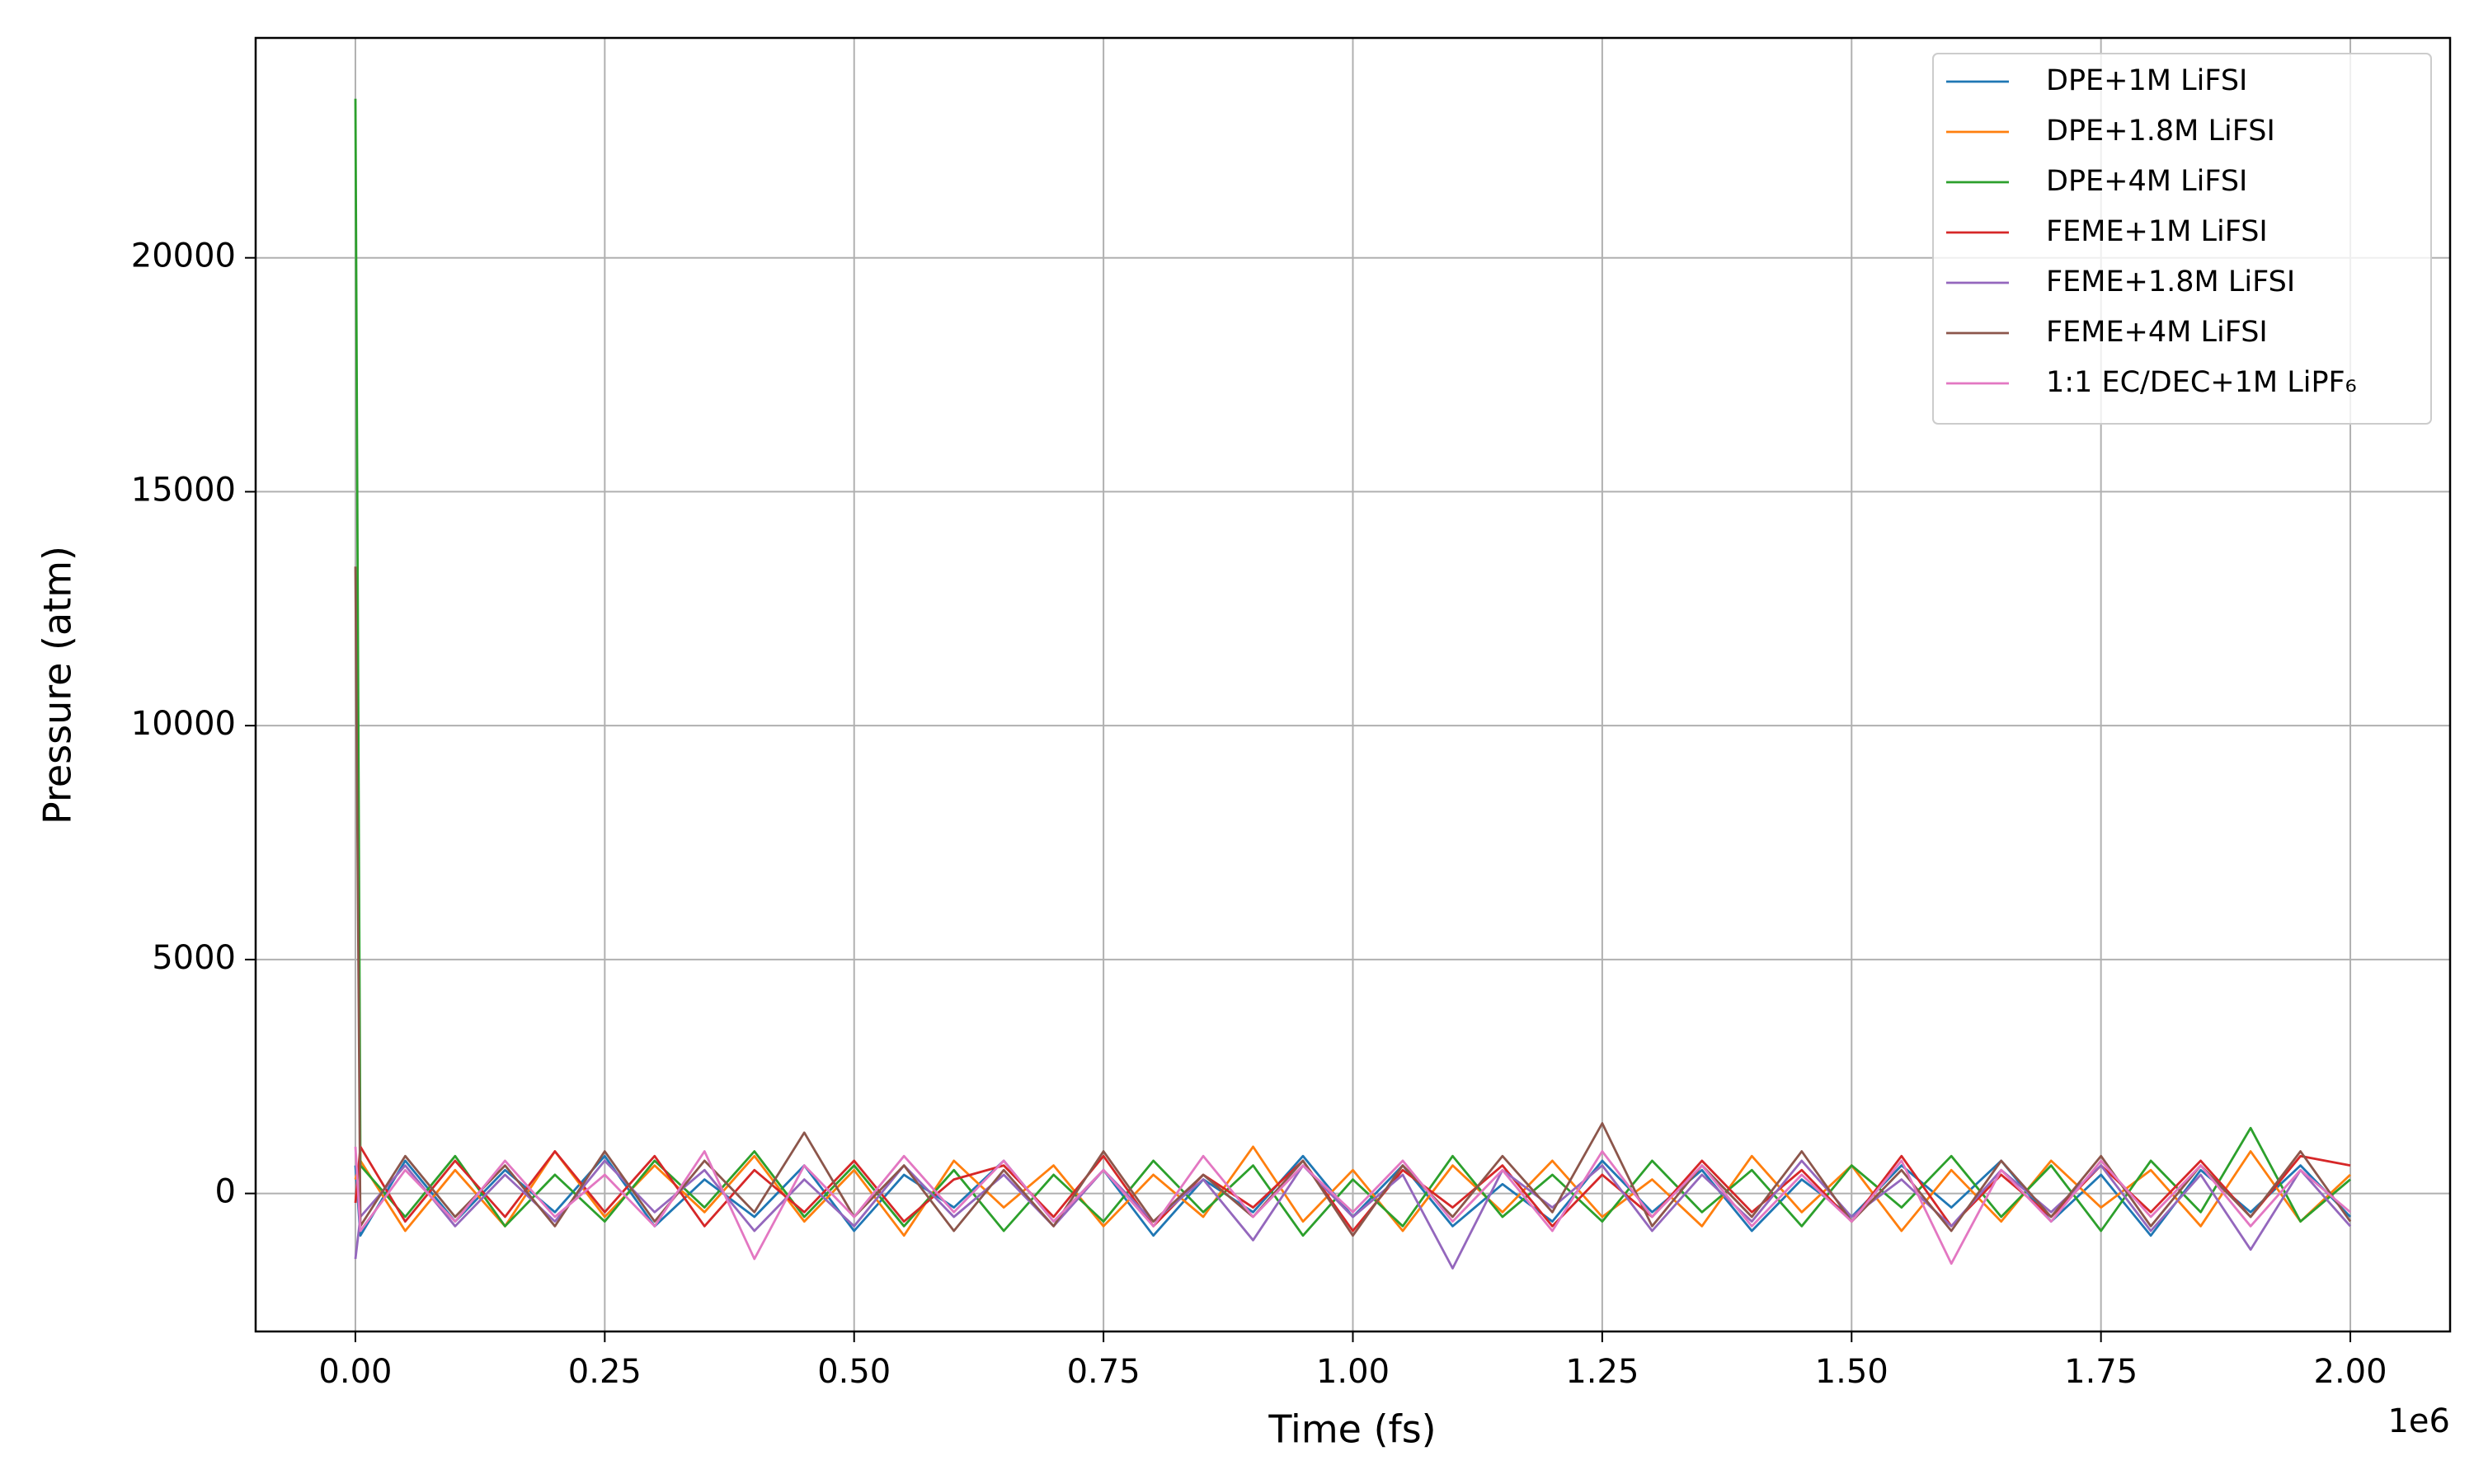 The width and height of the screenshot is (2474, 1484). Describe the element at coordinates (2170, 281) in the screenshot. I see `legend-label: FEME+1.8M LiFSI` at that location.